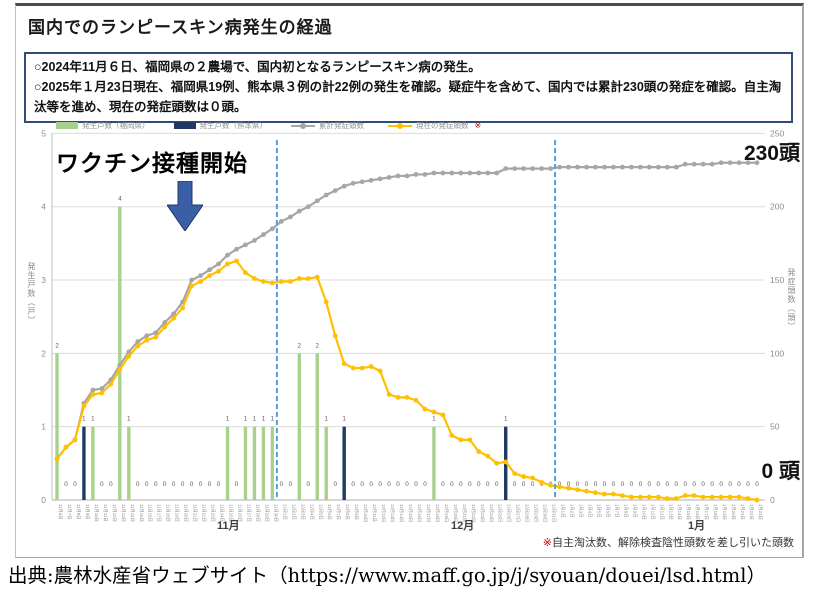 The height and width of the screenshot is (593, 820). What do you see at coordinates (661, 512) in the screenshot?
I see `svg-text: 1月12日` at bounding box center [661, 512].